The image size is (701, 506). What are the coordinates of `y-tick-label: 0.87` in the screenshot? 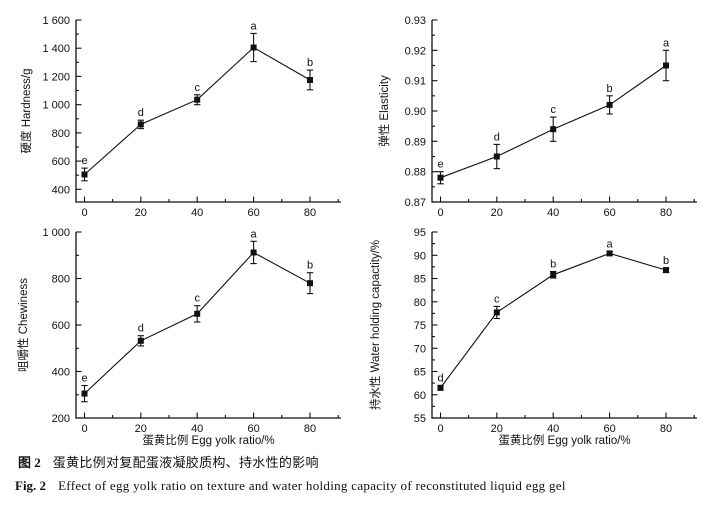 It's located at (415, 203).